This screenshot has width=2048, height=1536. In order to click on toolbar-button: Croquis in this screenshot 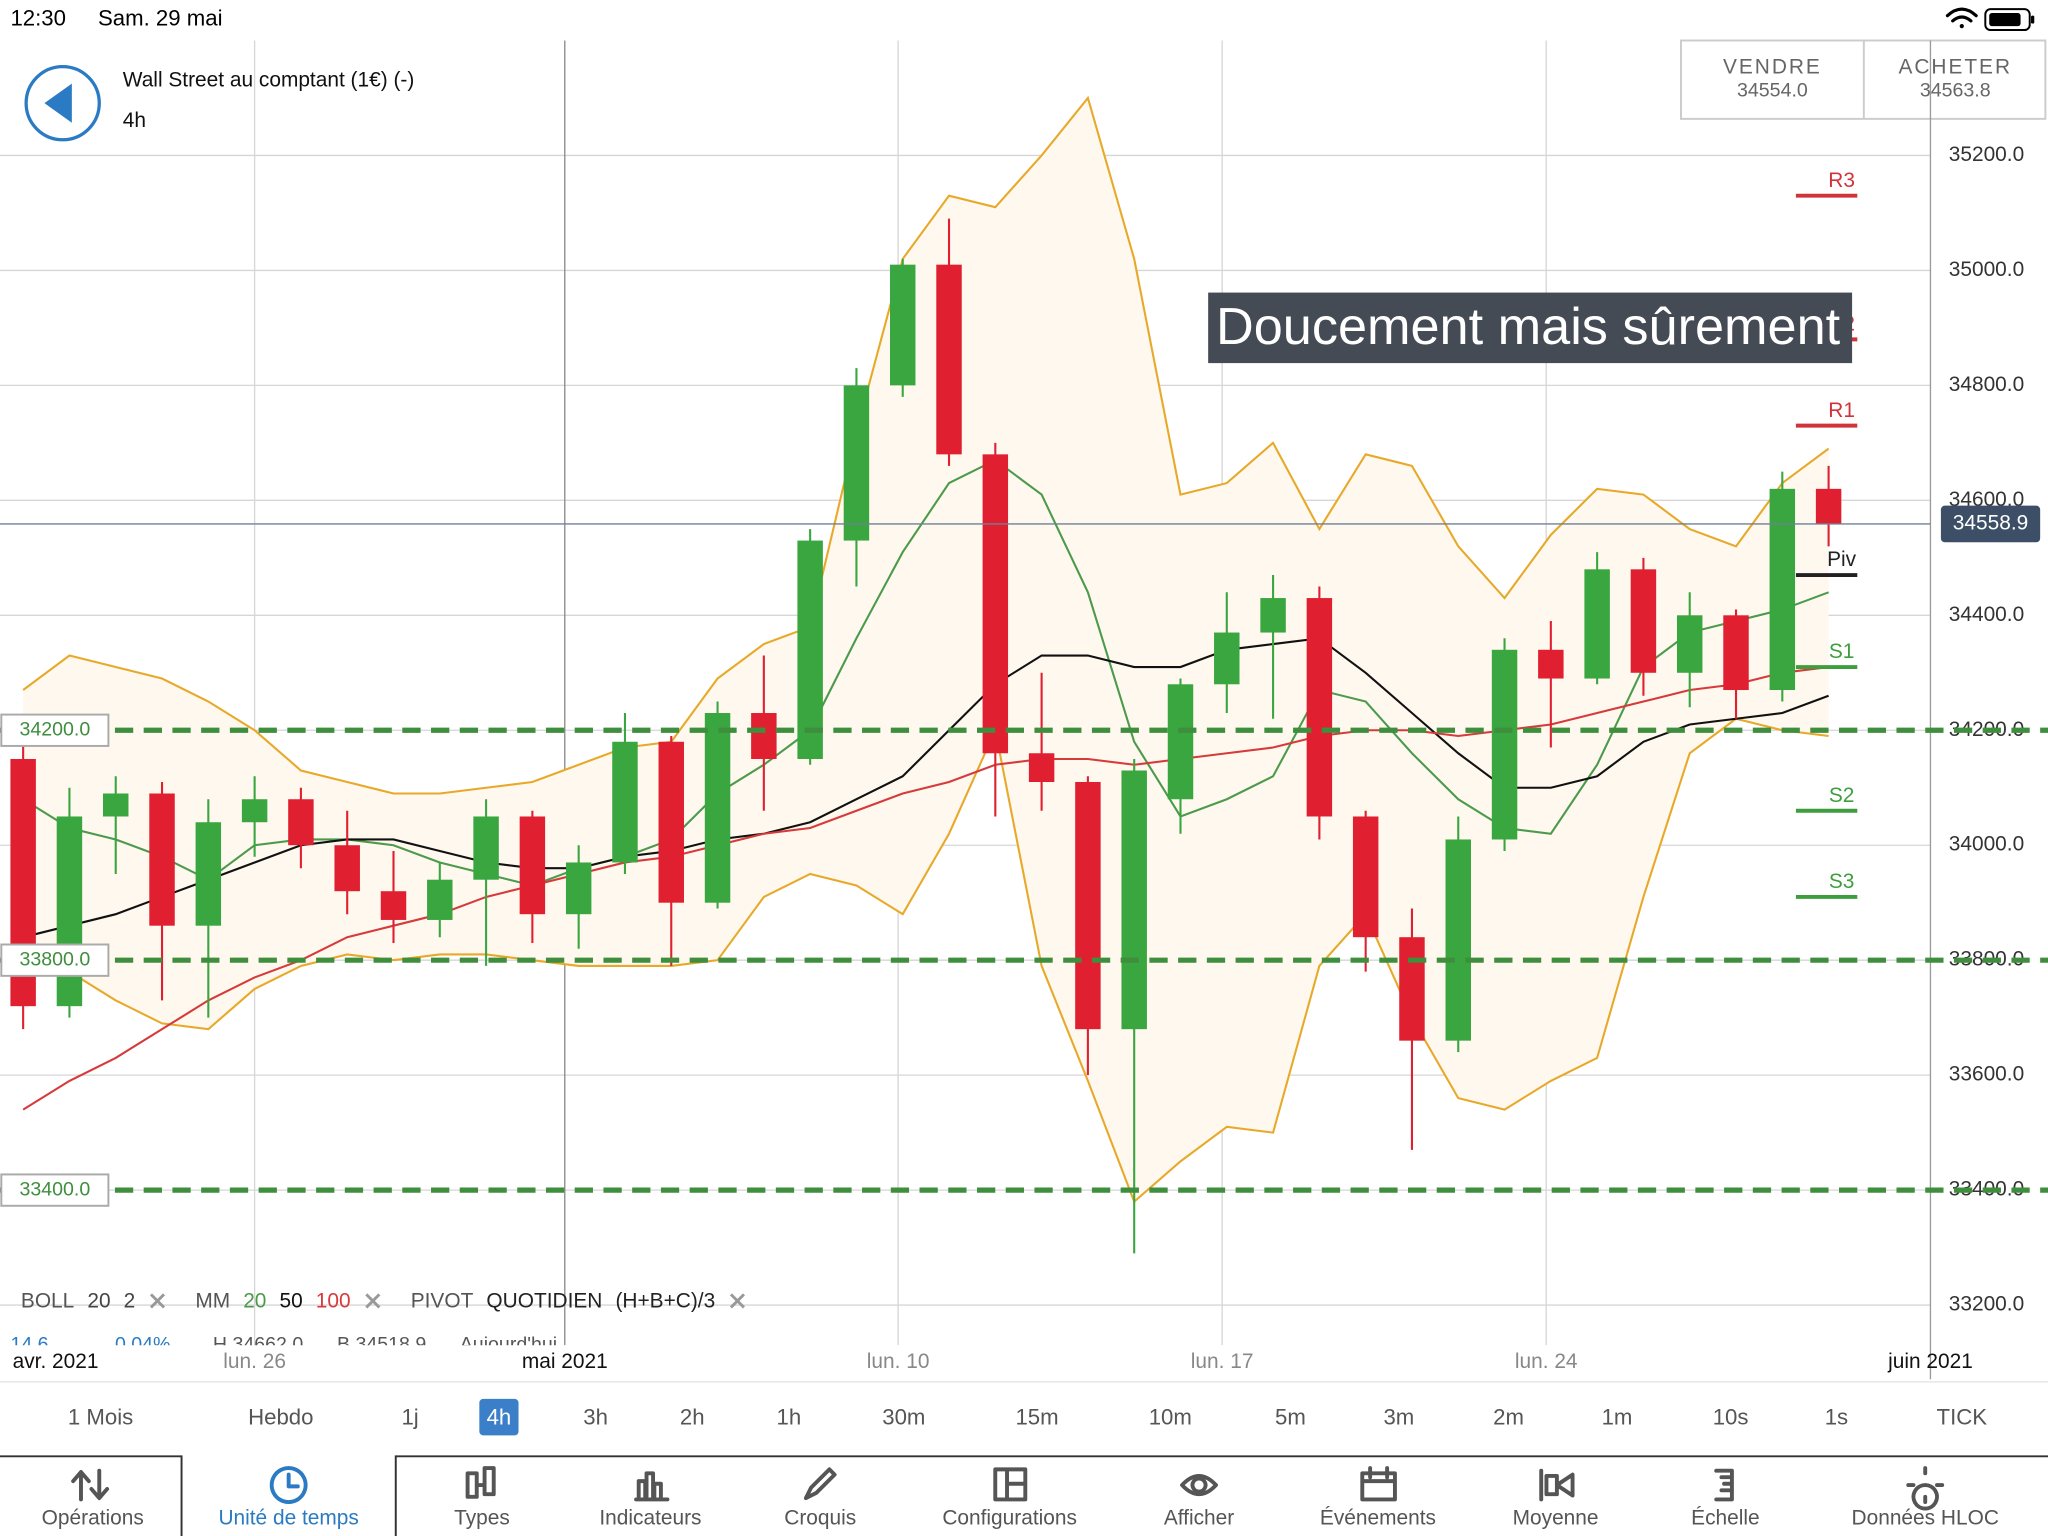, I will do `click(820, 1498)`.